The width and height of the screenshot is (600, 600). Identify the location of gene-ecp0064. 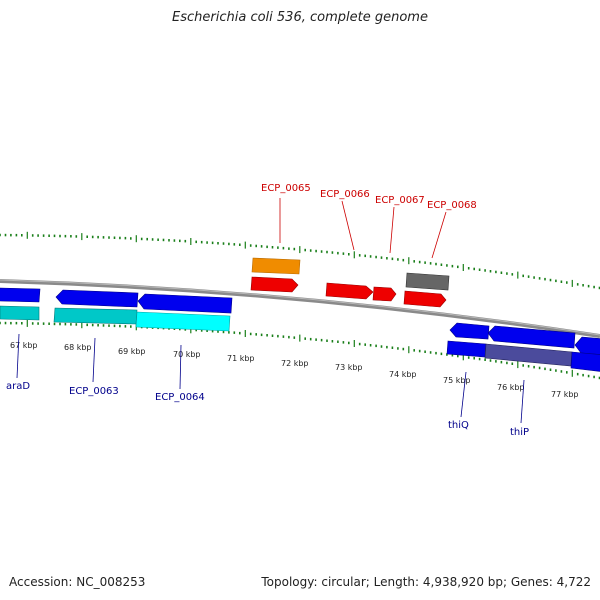
(185, 303).